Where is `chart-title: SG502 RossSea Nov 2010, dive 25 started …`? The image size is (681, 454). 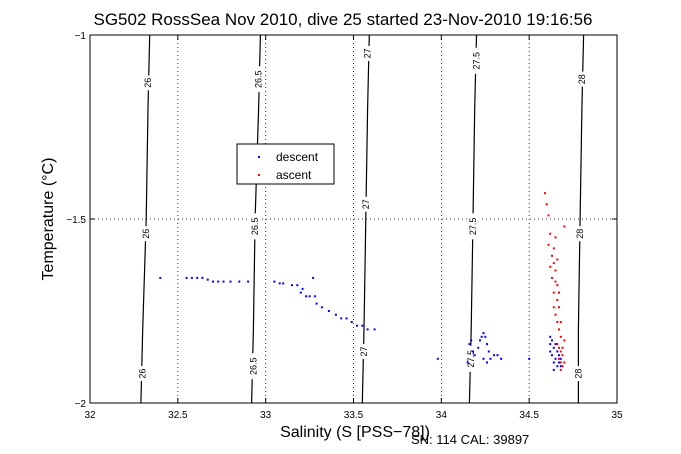
chart-title: SG502 RossSea Nov 2010, dive 25 started … is located at coordinates (343, 19).